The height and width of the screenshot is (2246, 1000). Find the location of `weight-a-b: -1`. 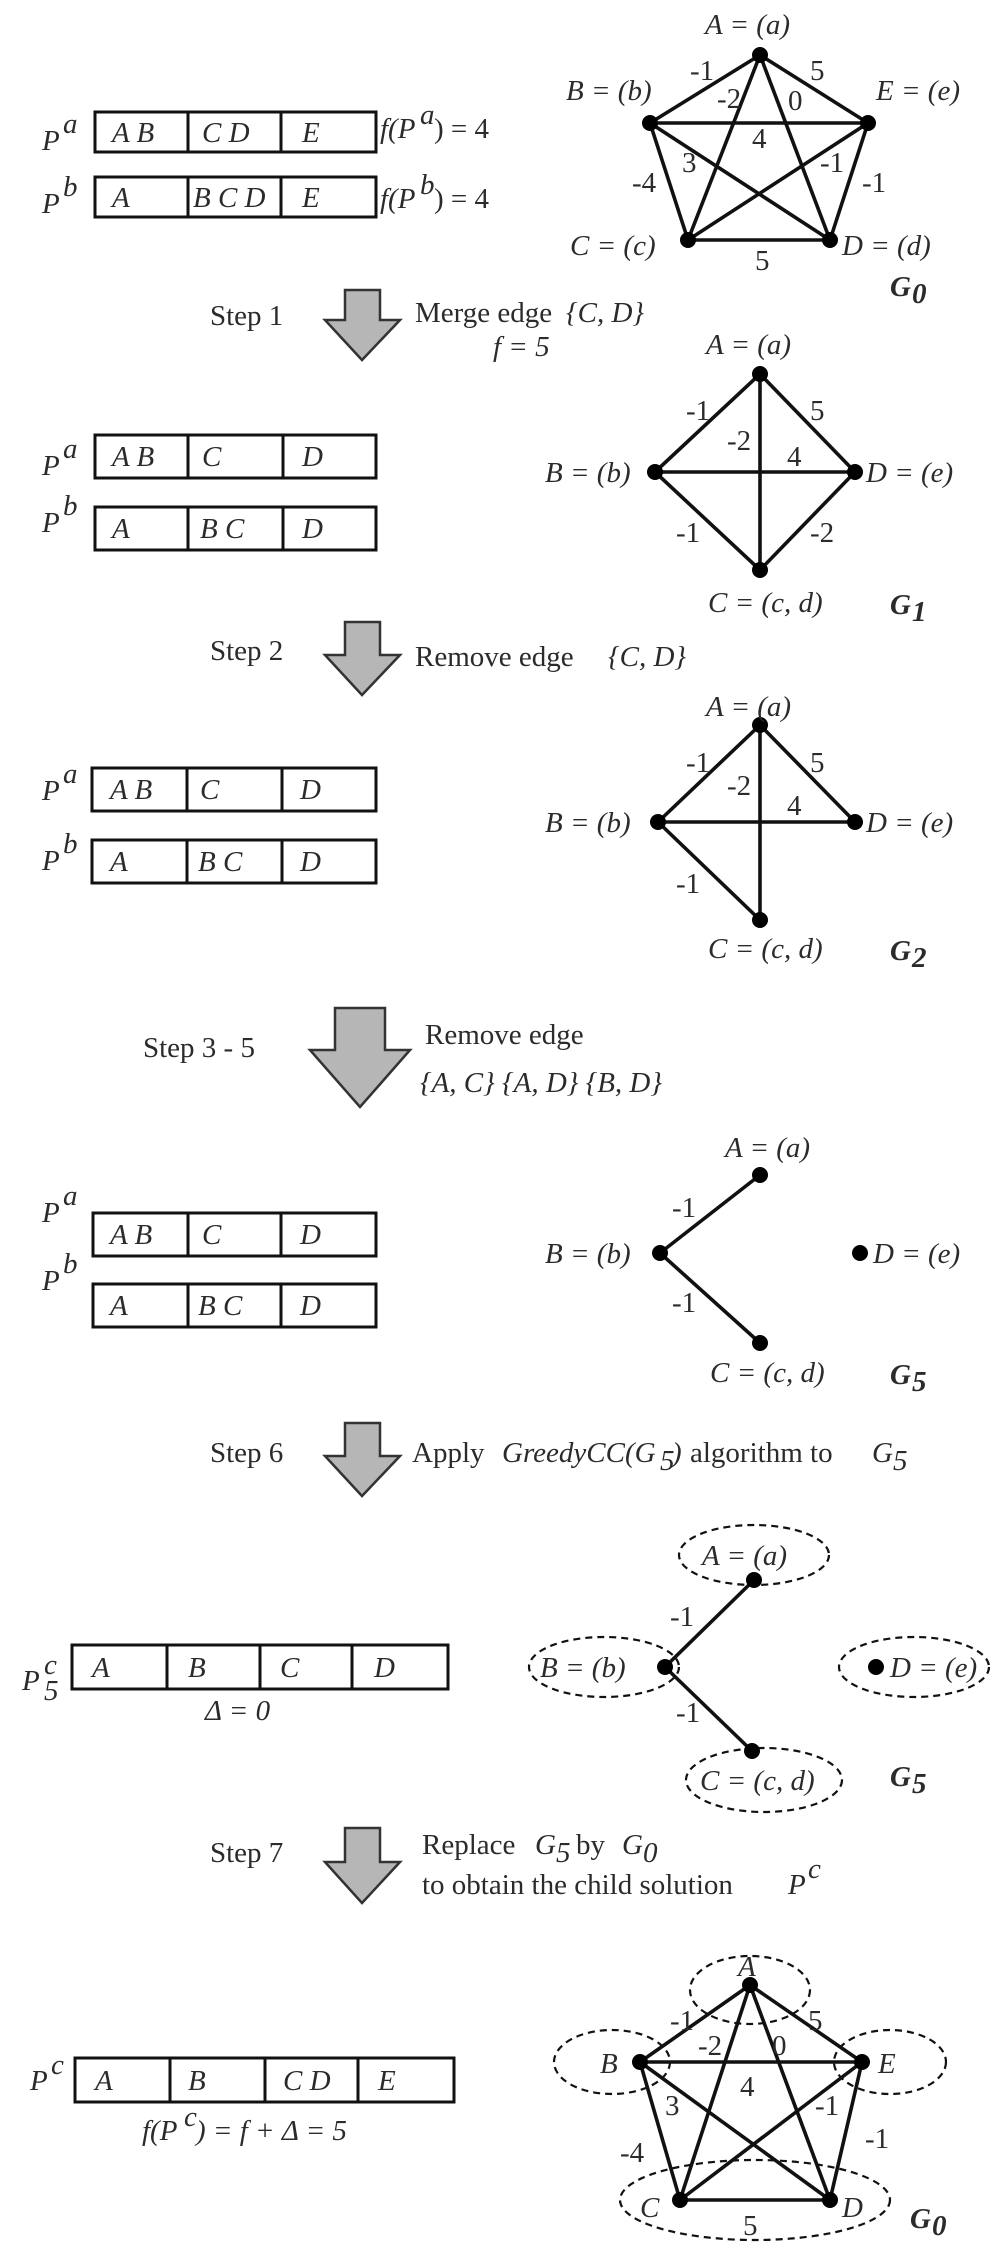

weight-a-b: -1 is located at coordinates (698, 763).